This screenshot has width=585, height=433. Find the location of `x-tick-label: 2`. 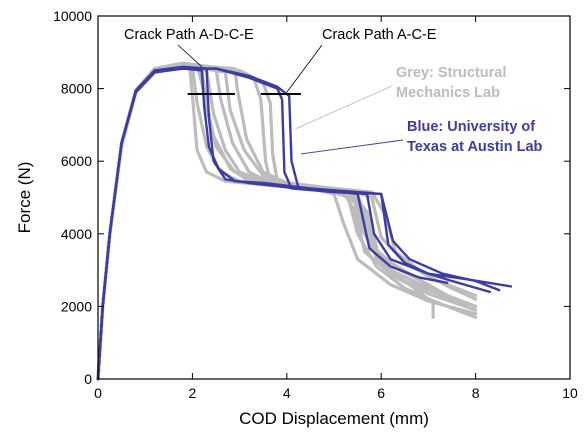

x-tick-label: 2 is located at coordinates (193, 393).